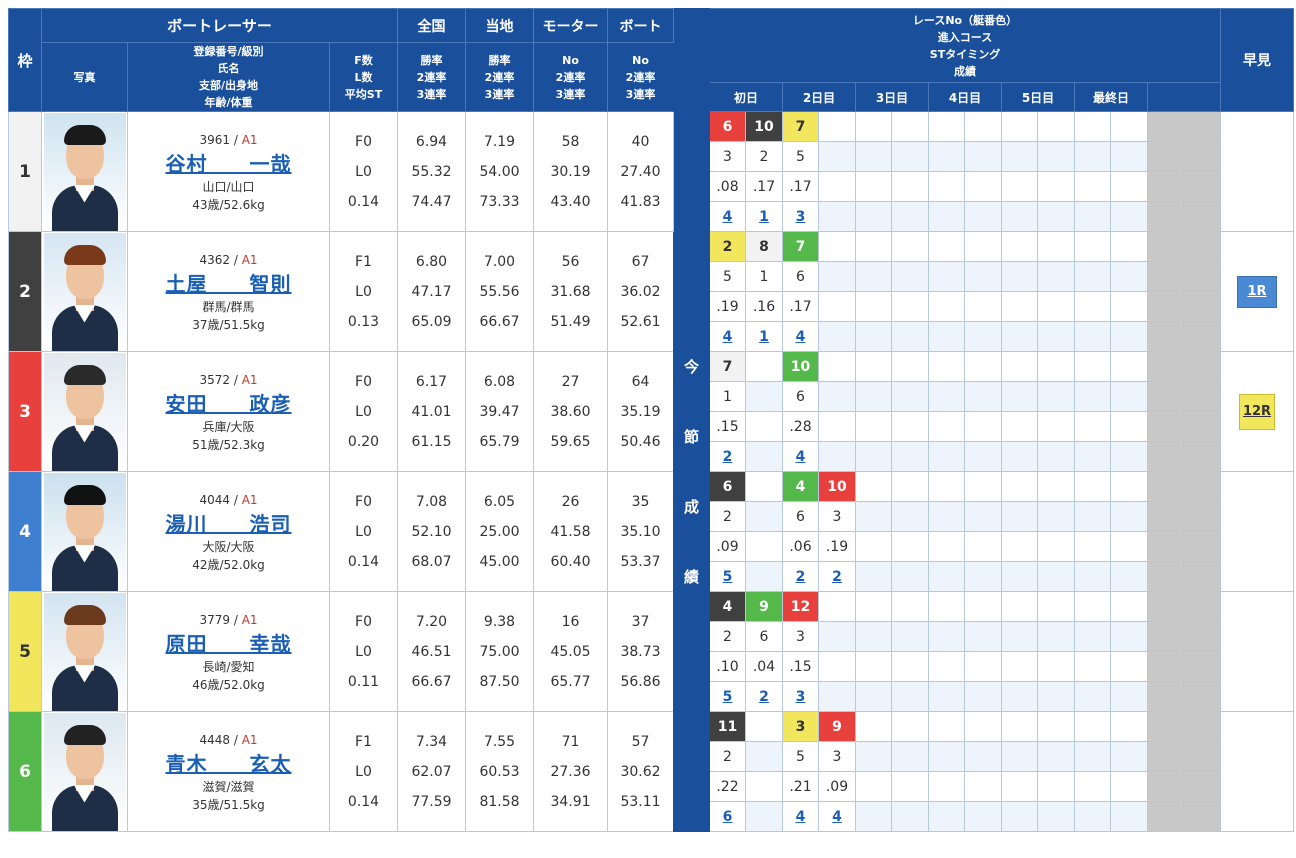 Image resolution: width=1296 pixels, height=858 pixels. What do you see at coordinates (228, 204) in the screenshot?
I see `racer-age-weight: 43歳/52.6kg` at bounding box center [228, 204].